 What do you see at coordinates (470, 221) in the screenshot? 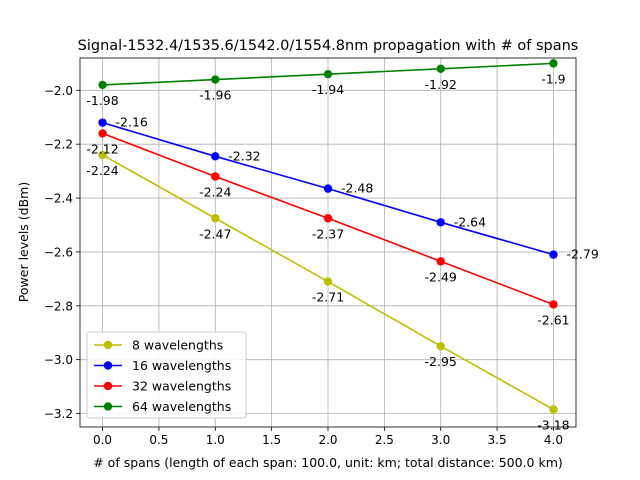
I see `data-label: -2.64` at bounding box center [470, 221].